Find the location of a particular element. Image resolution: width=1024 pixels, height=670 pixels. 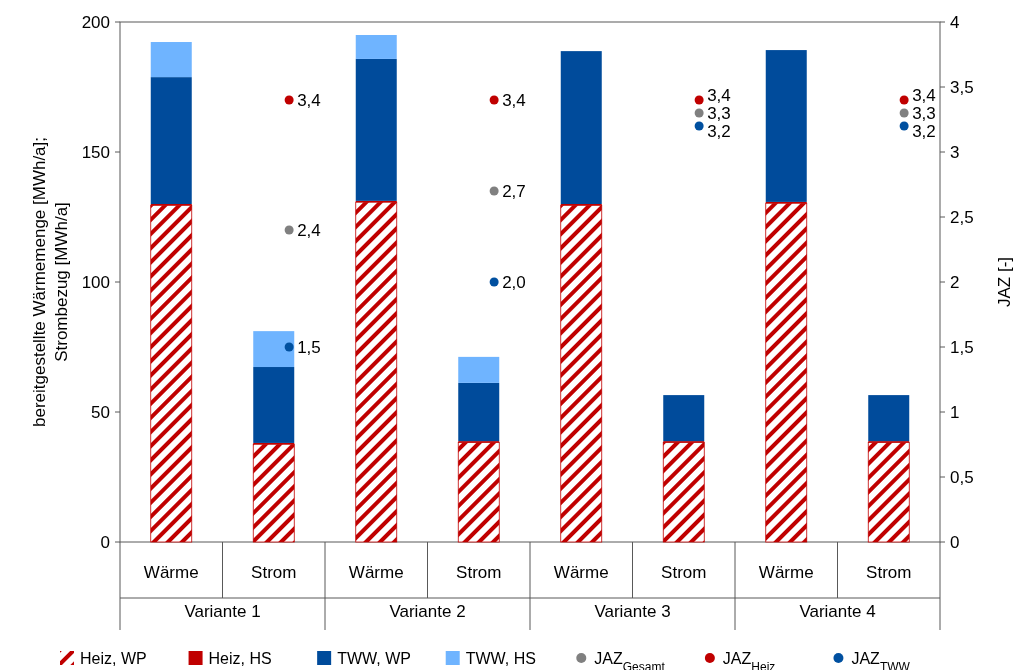

y2-tick-label: 4 is located at coordinates (955, 22).